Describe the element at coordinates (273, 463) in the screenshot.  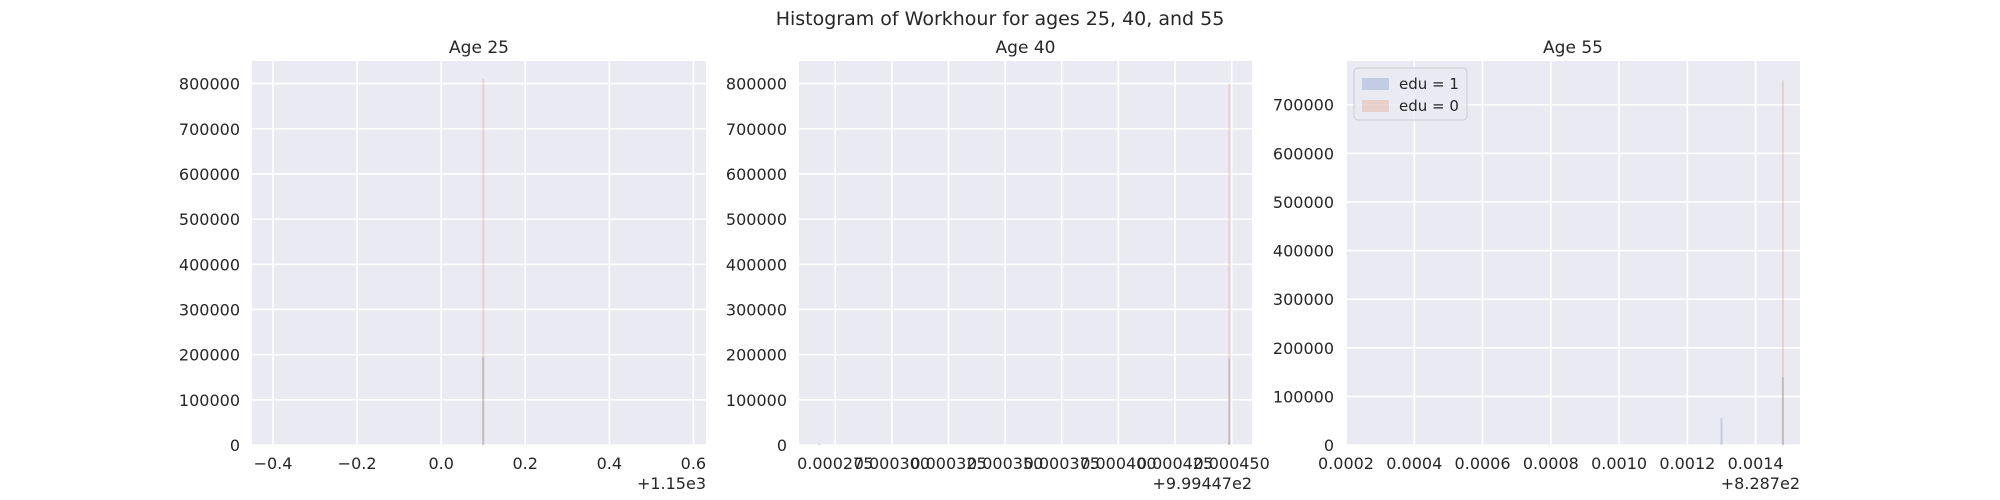
I see `x-tick-label: −0.4` at that location.